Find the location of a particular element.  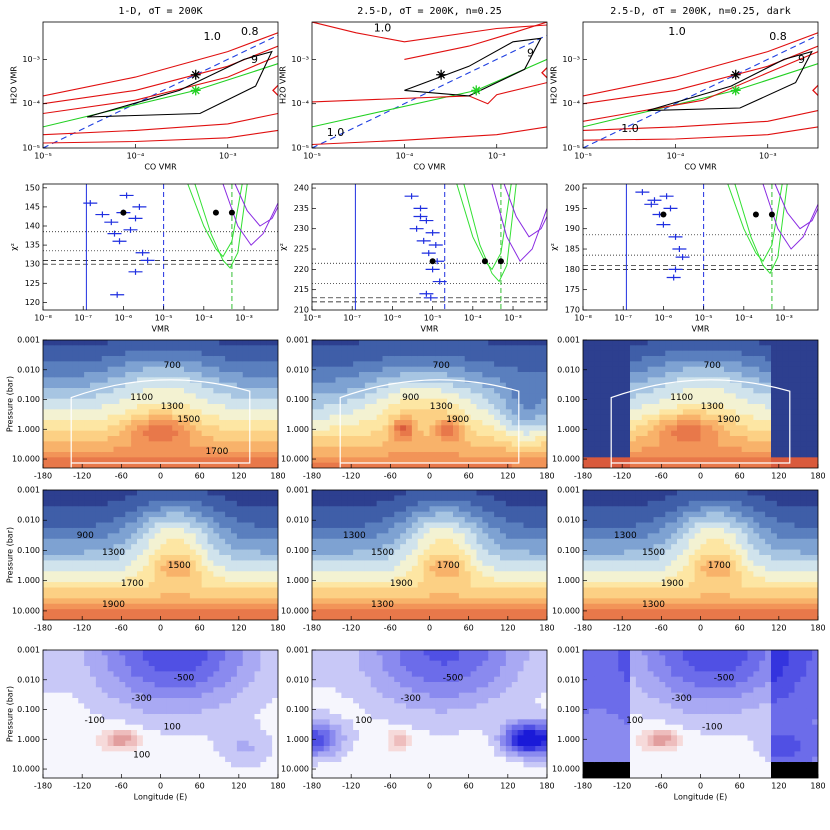

chi2-curve is located at coordinates (519, 223).